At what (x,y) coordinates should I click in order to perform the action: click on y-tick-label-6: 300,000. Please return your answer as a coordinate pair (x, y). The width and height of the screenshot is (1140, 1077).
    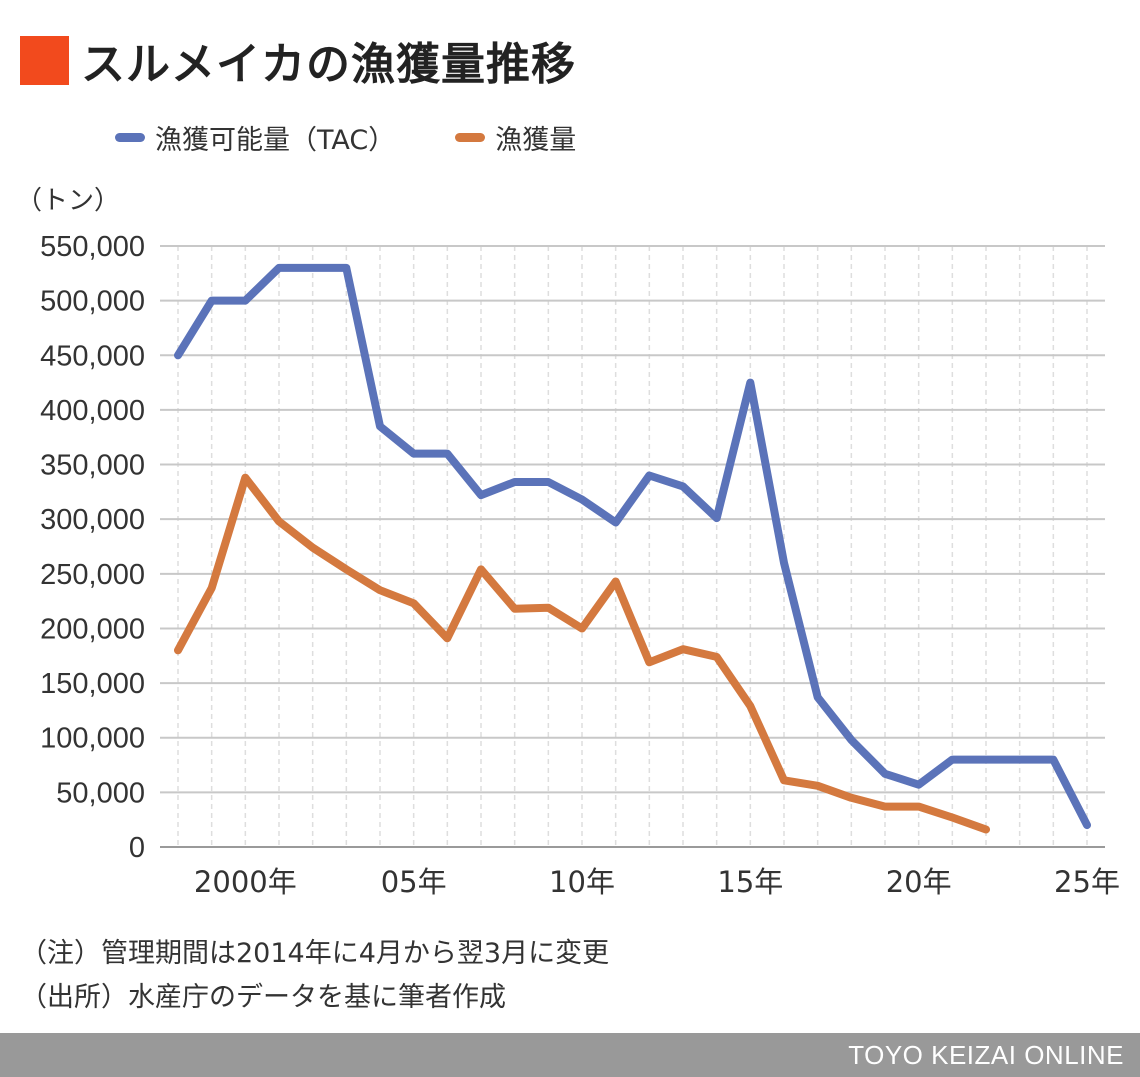
    Looking at the image, I should click on (92, 520).